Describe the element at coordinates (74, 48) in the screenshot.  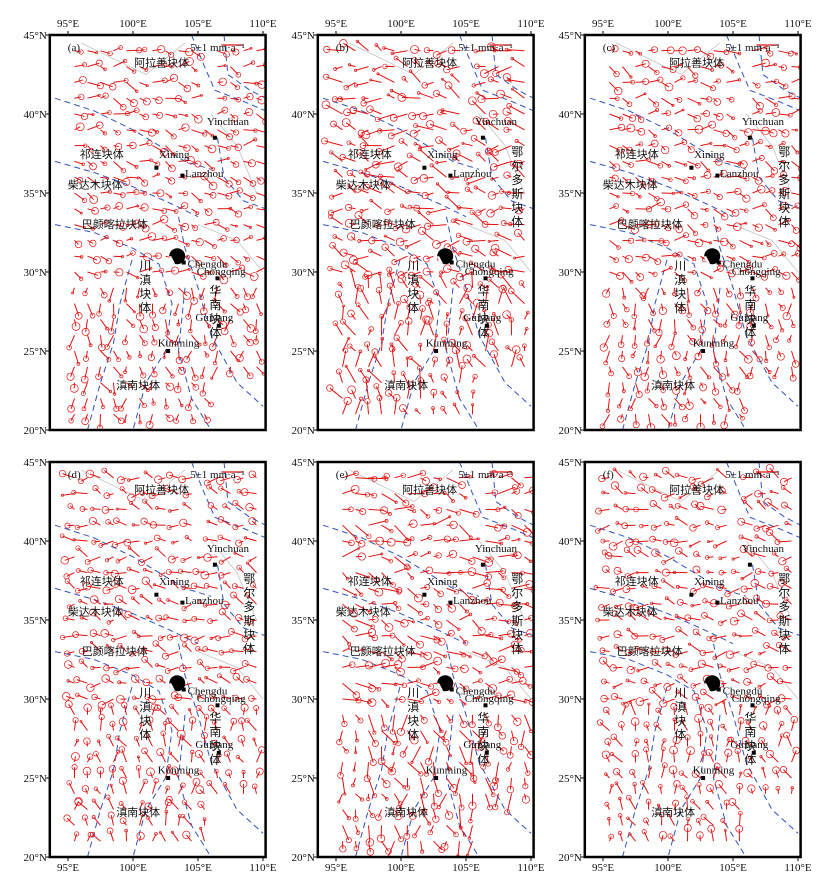
I see `panel-label: (a)` at that location.